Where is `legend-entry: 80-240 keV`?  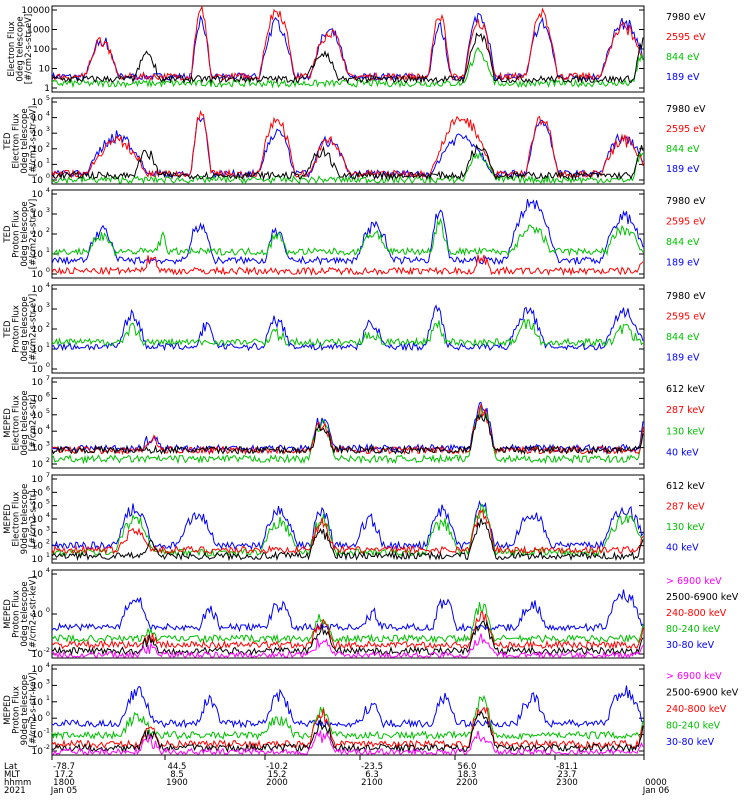 legend-entry: 80-240 keV is located at coordinates (693, 629).